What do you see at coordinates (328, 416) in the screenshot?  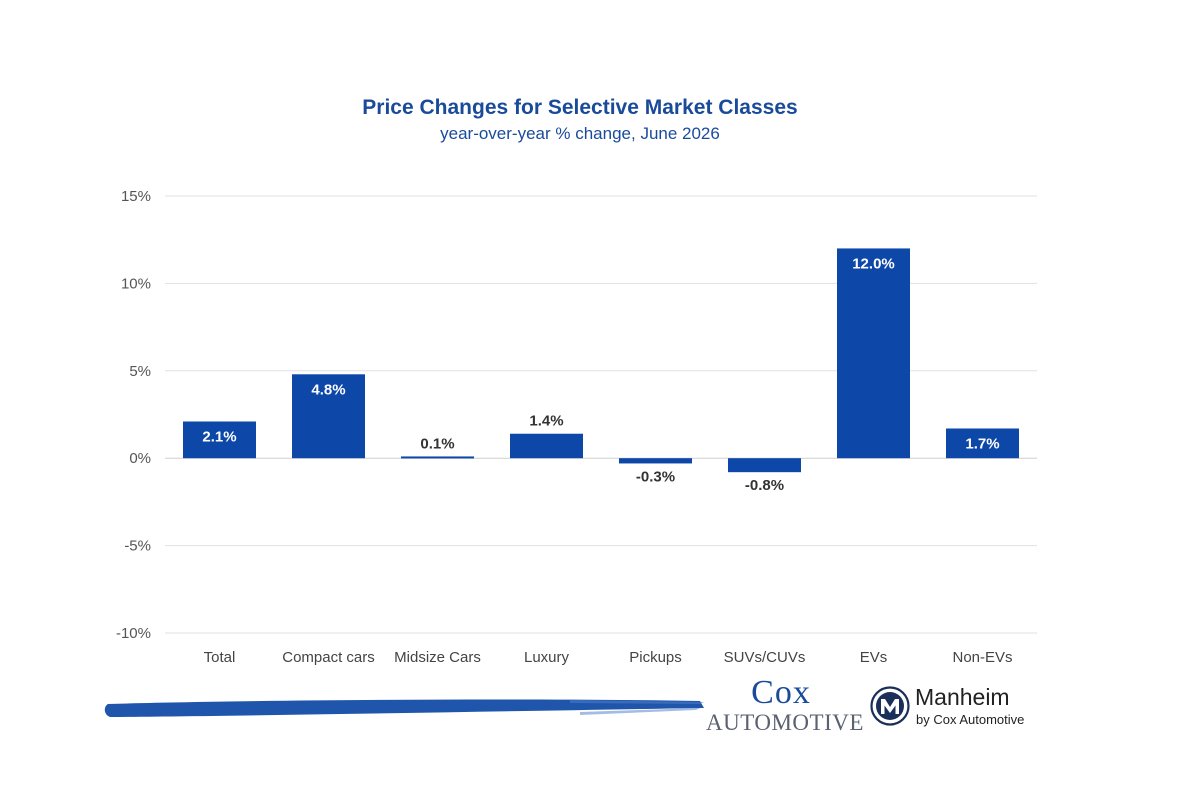 I see `bar-compact-cars` at bounding box center [328, 416].